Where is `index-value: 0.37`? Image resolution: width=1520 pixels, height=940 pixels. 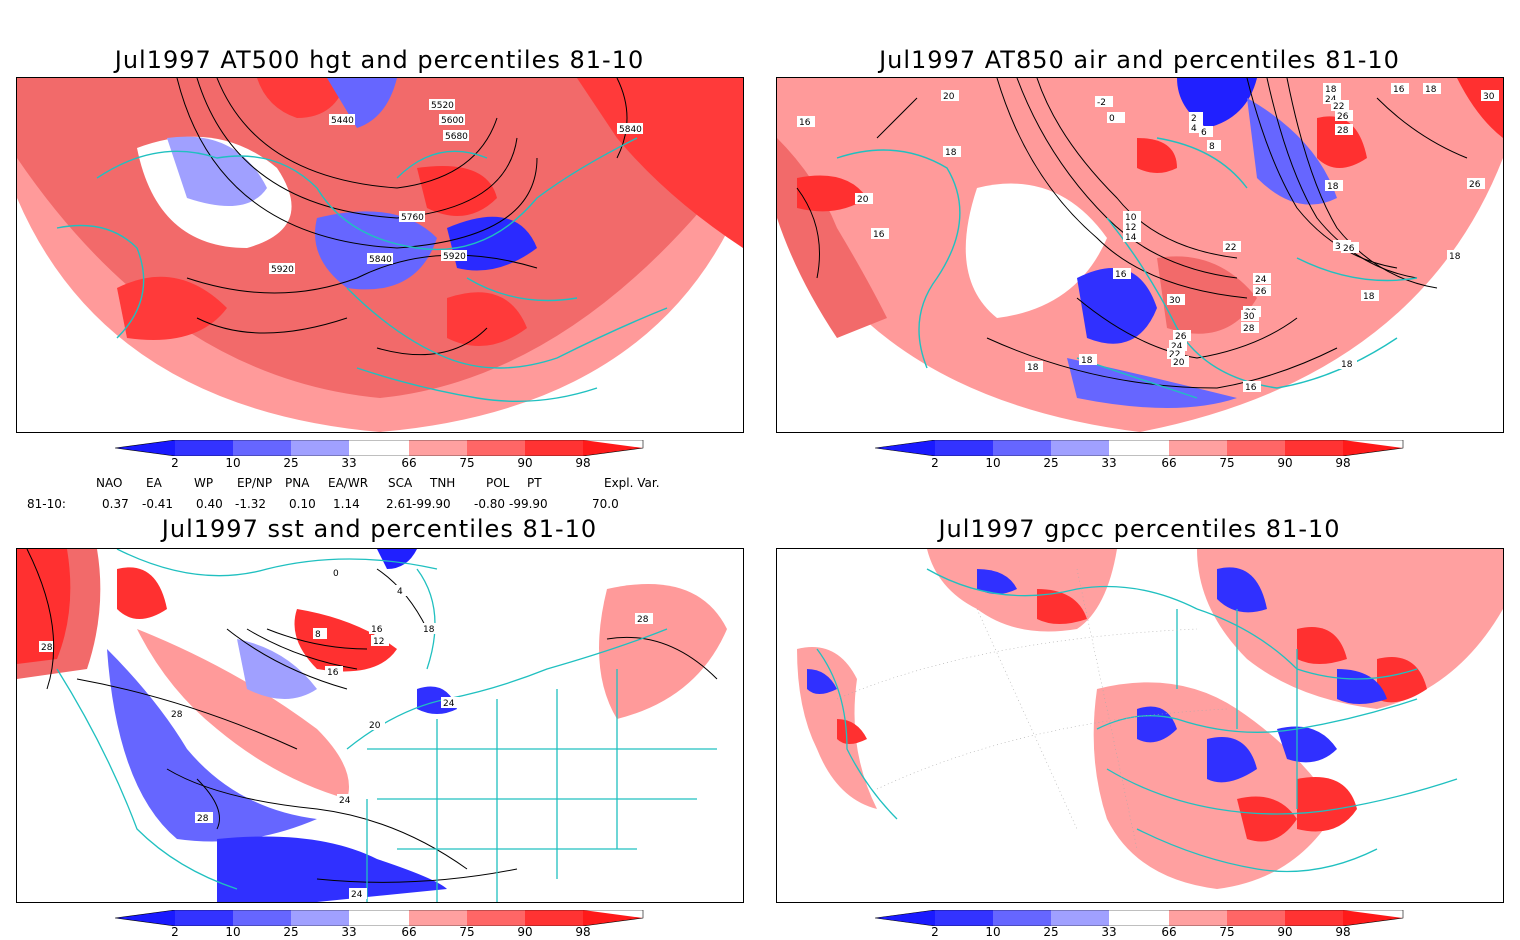
index-value: 0.37 is located at coordinates (115, 504).